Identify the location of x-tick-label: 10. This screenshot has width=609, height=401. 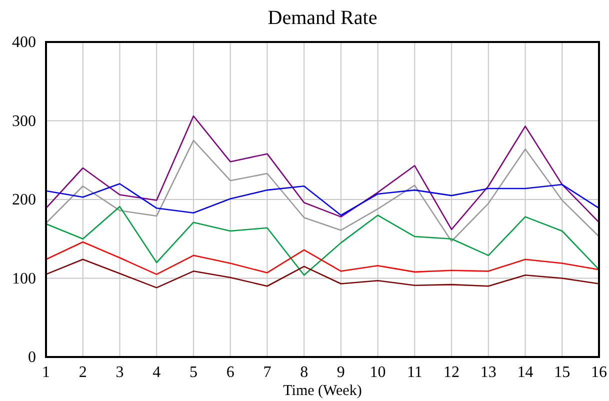
(378, 372).